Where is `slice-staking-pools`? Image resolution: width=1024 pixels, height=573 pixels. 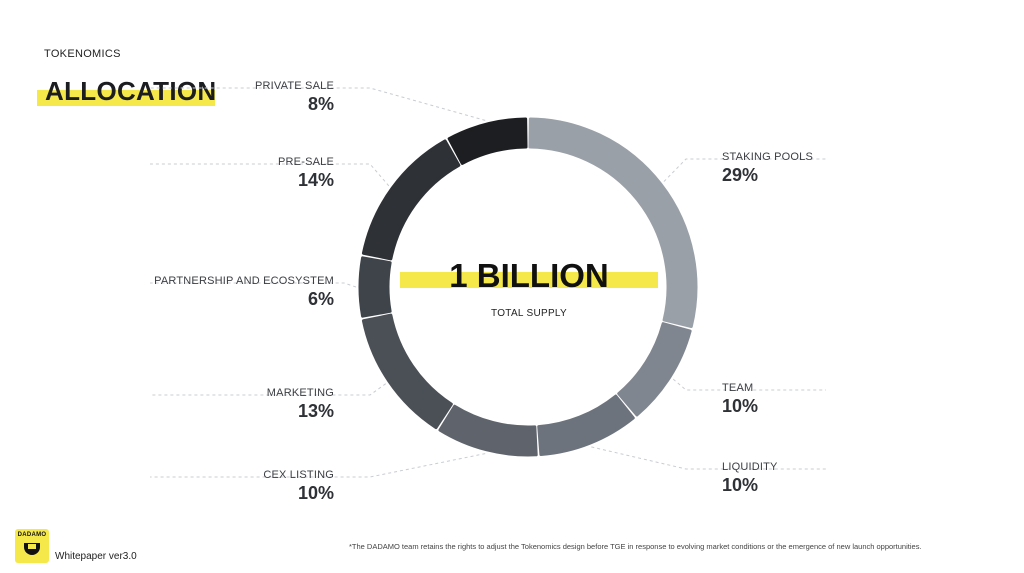 slice-staking-pools is located at coordinates (613, 223).